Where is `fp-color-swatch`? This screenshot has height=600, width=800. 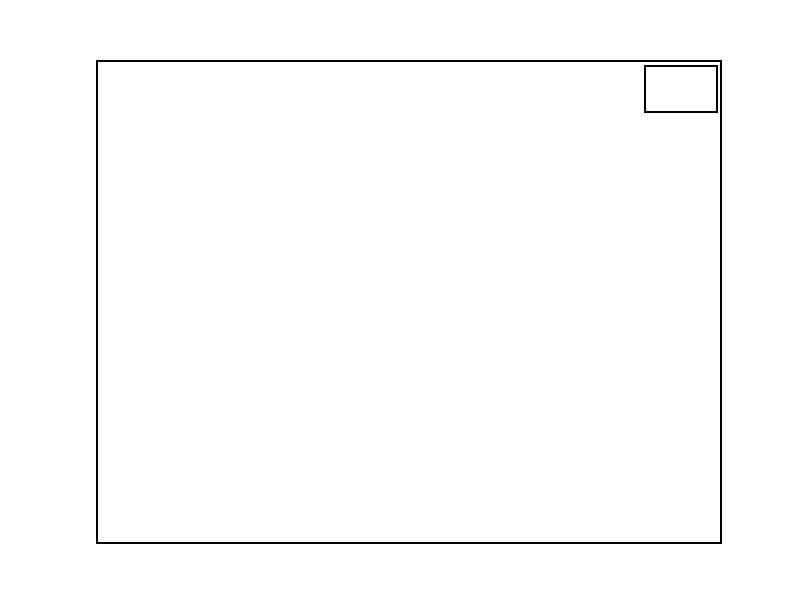
fp-color-swatch is located at coordinates (667, 100).